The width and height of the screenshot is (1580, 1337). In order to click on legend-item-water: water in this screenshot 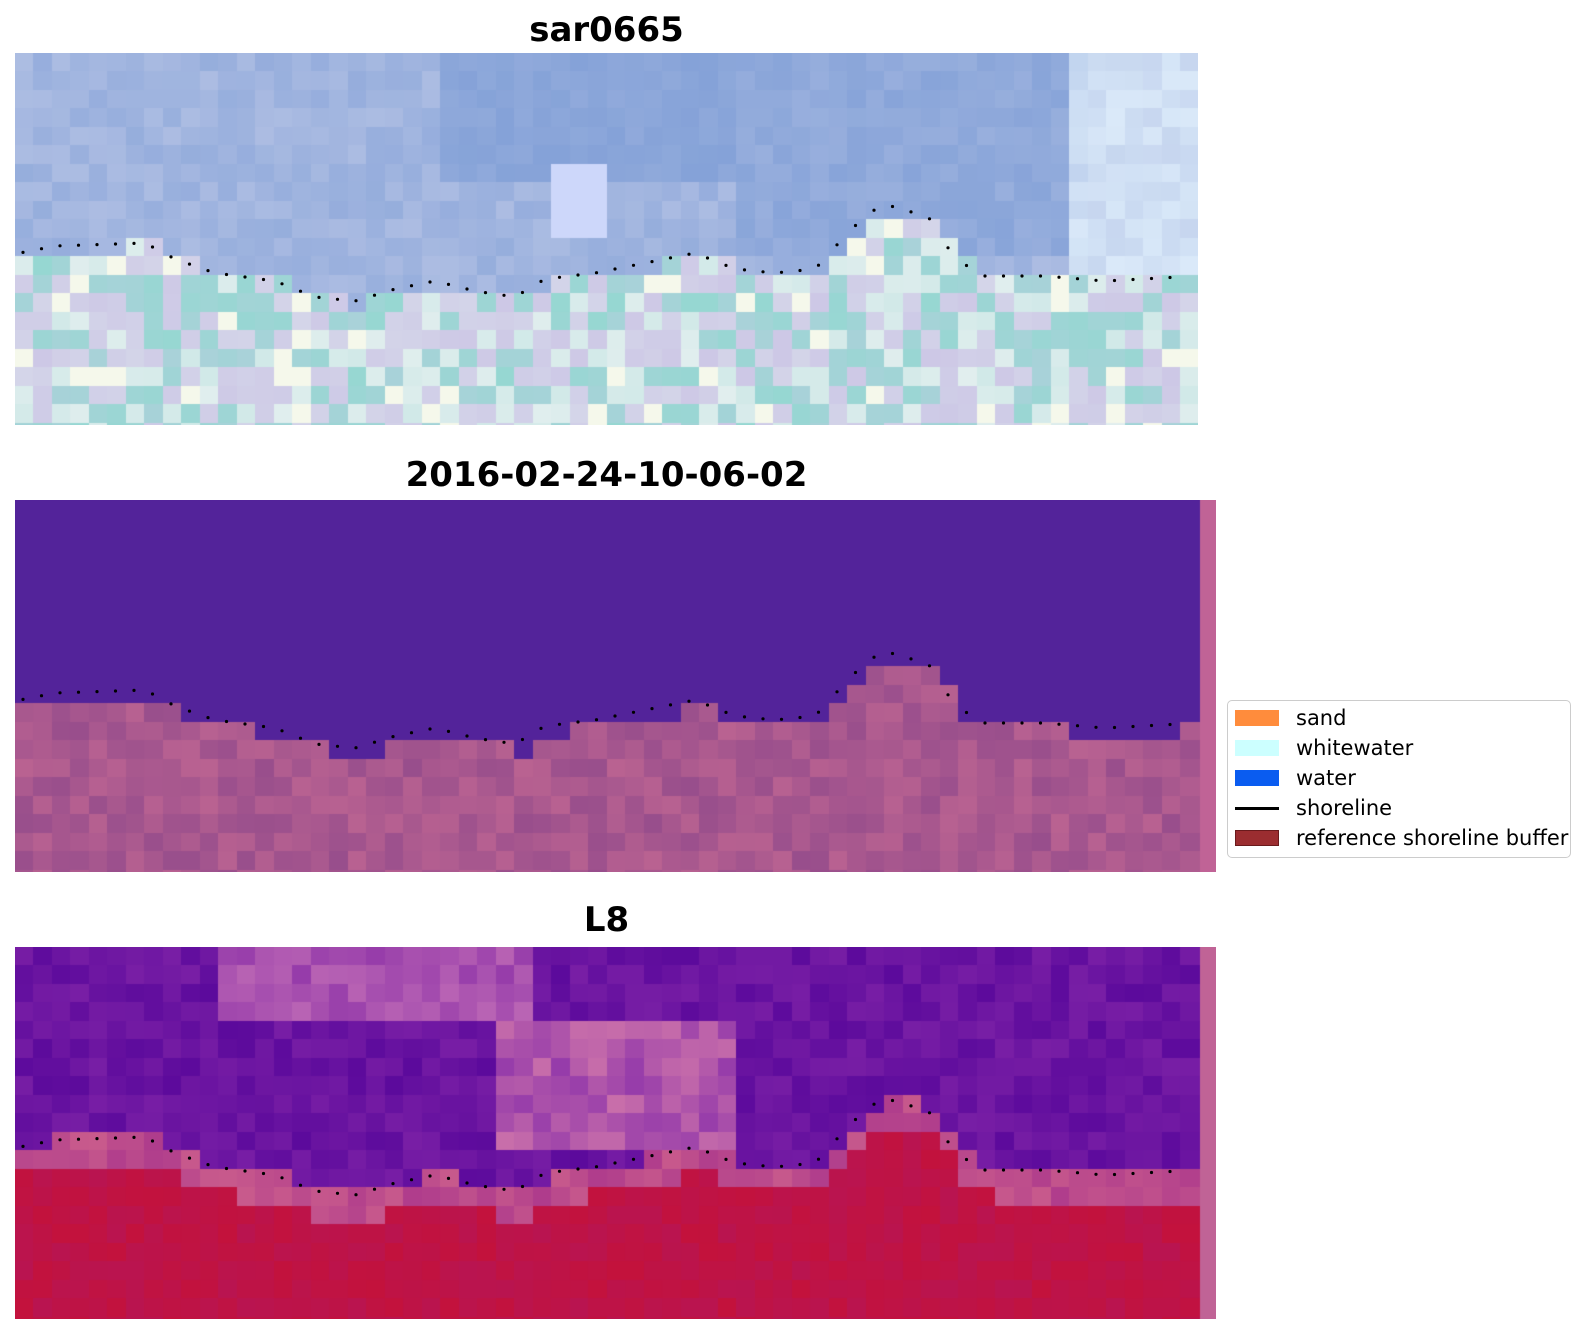, I will do `click(1295, 778)`.